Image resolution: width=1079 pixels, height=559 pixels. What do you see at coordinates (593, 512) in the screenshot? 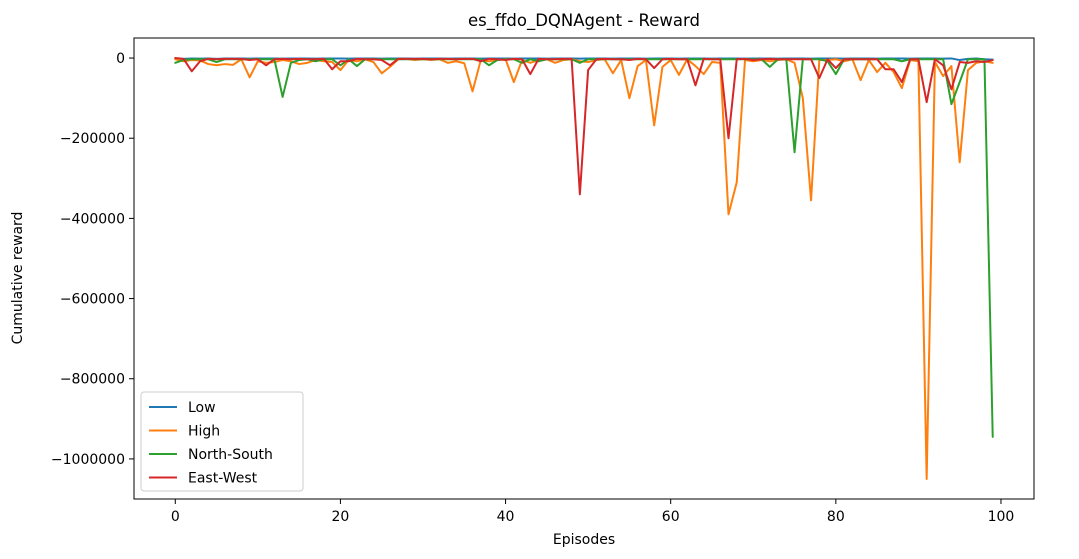
I see `x-axis-ticks: 0 20 40 60 80 100` at bounding box center [593, 512].